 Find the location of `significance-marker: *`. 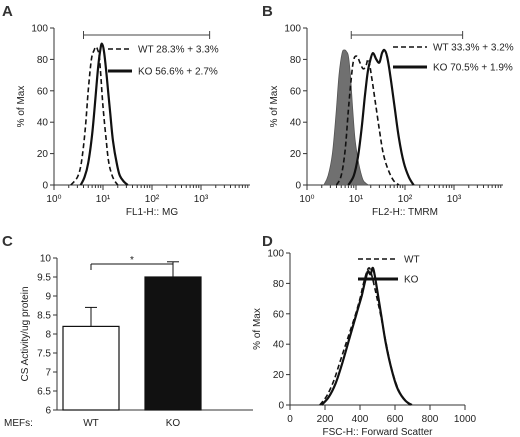

significance-marker: * is located at coordinates (132, 260).